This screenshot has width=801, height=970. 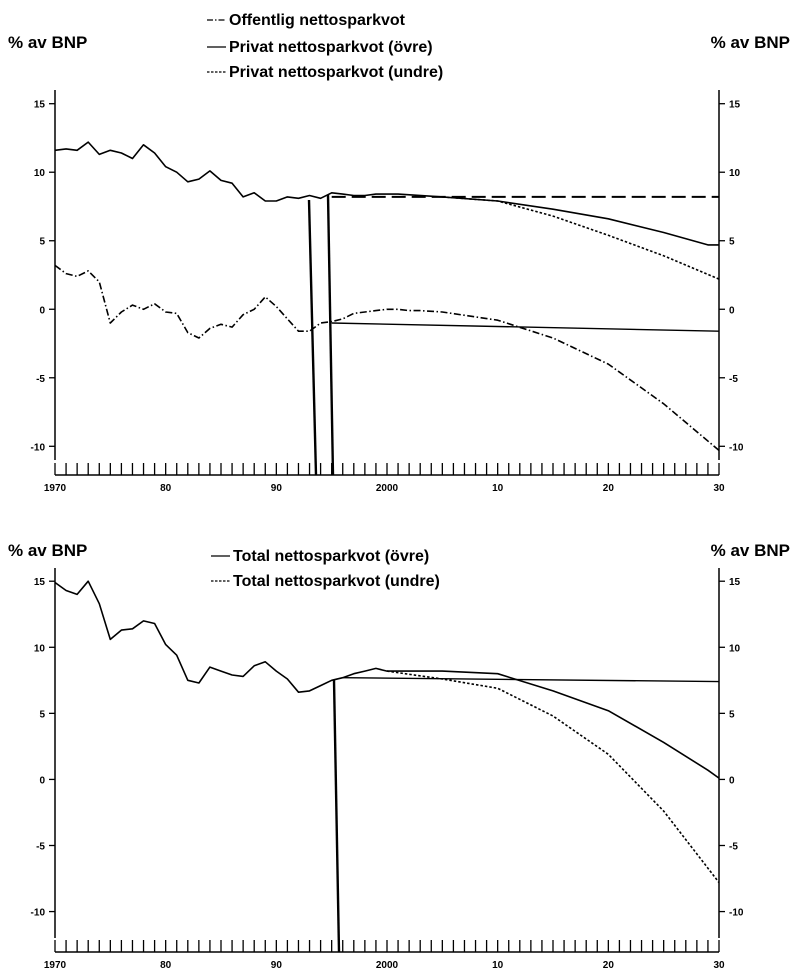 I want to click on legend-label-total-ovre: Total nettosparkvot (övre), so click(x=331, y=556).